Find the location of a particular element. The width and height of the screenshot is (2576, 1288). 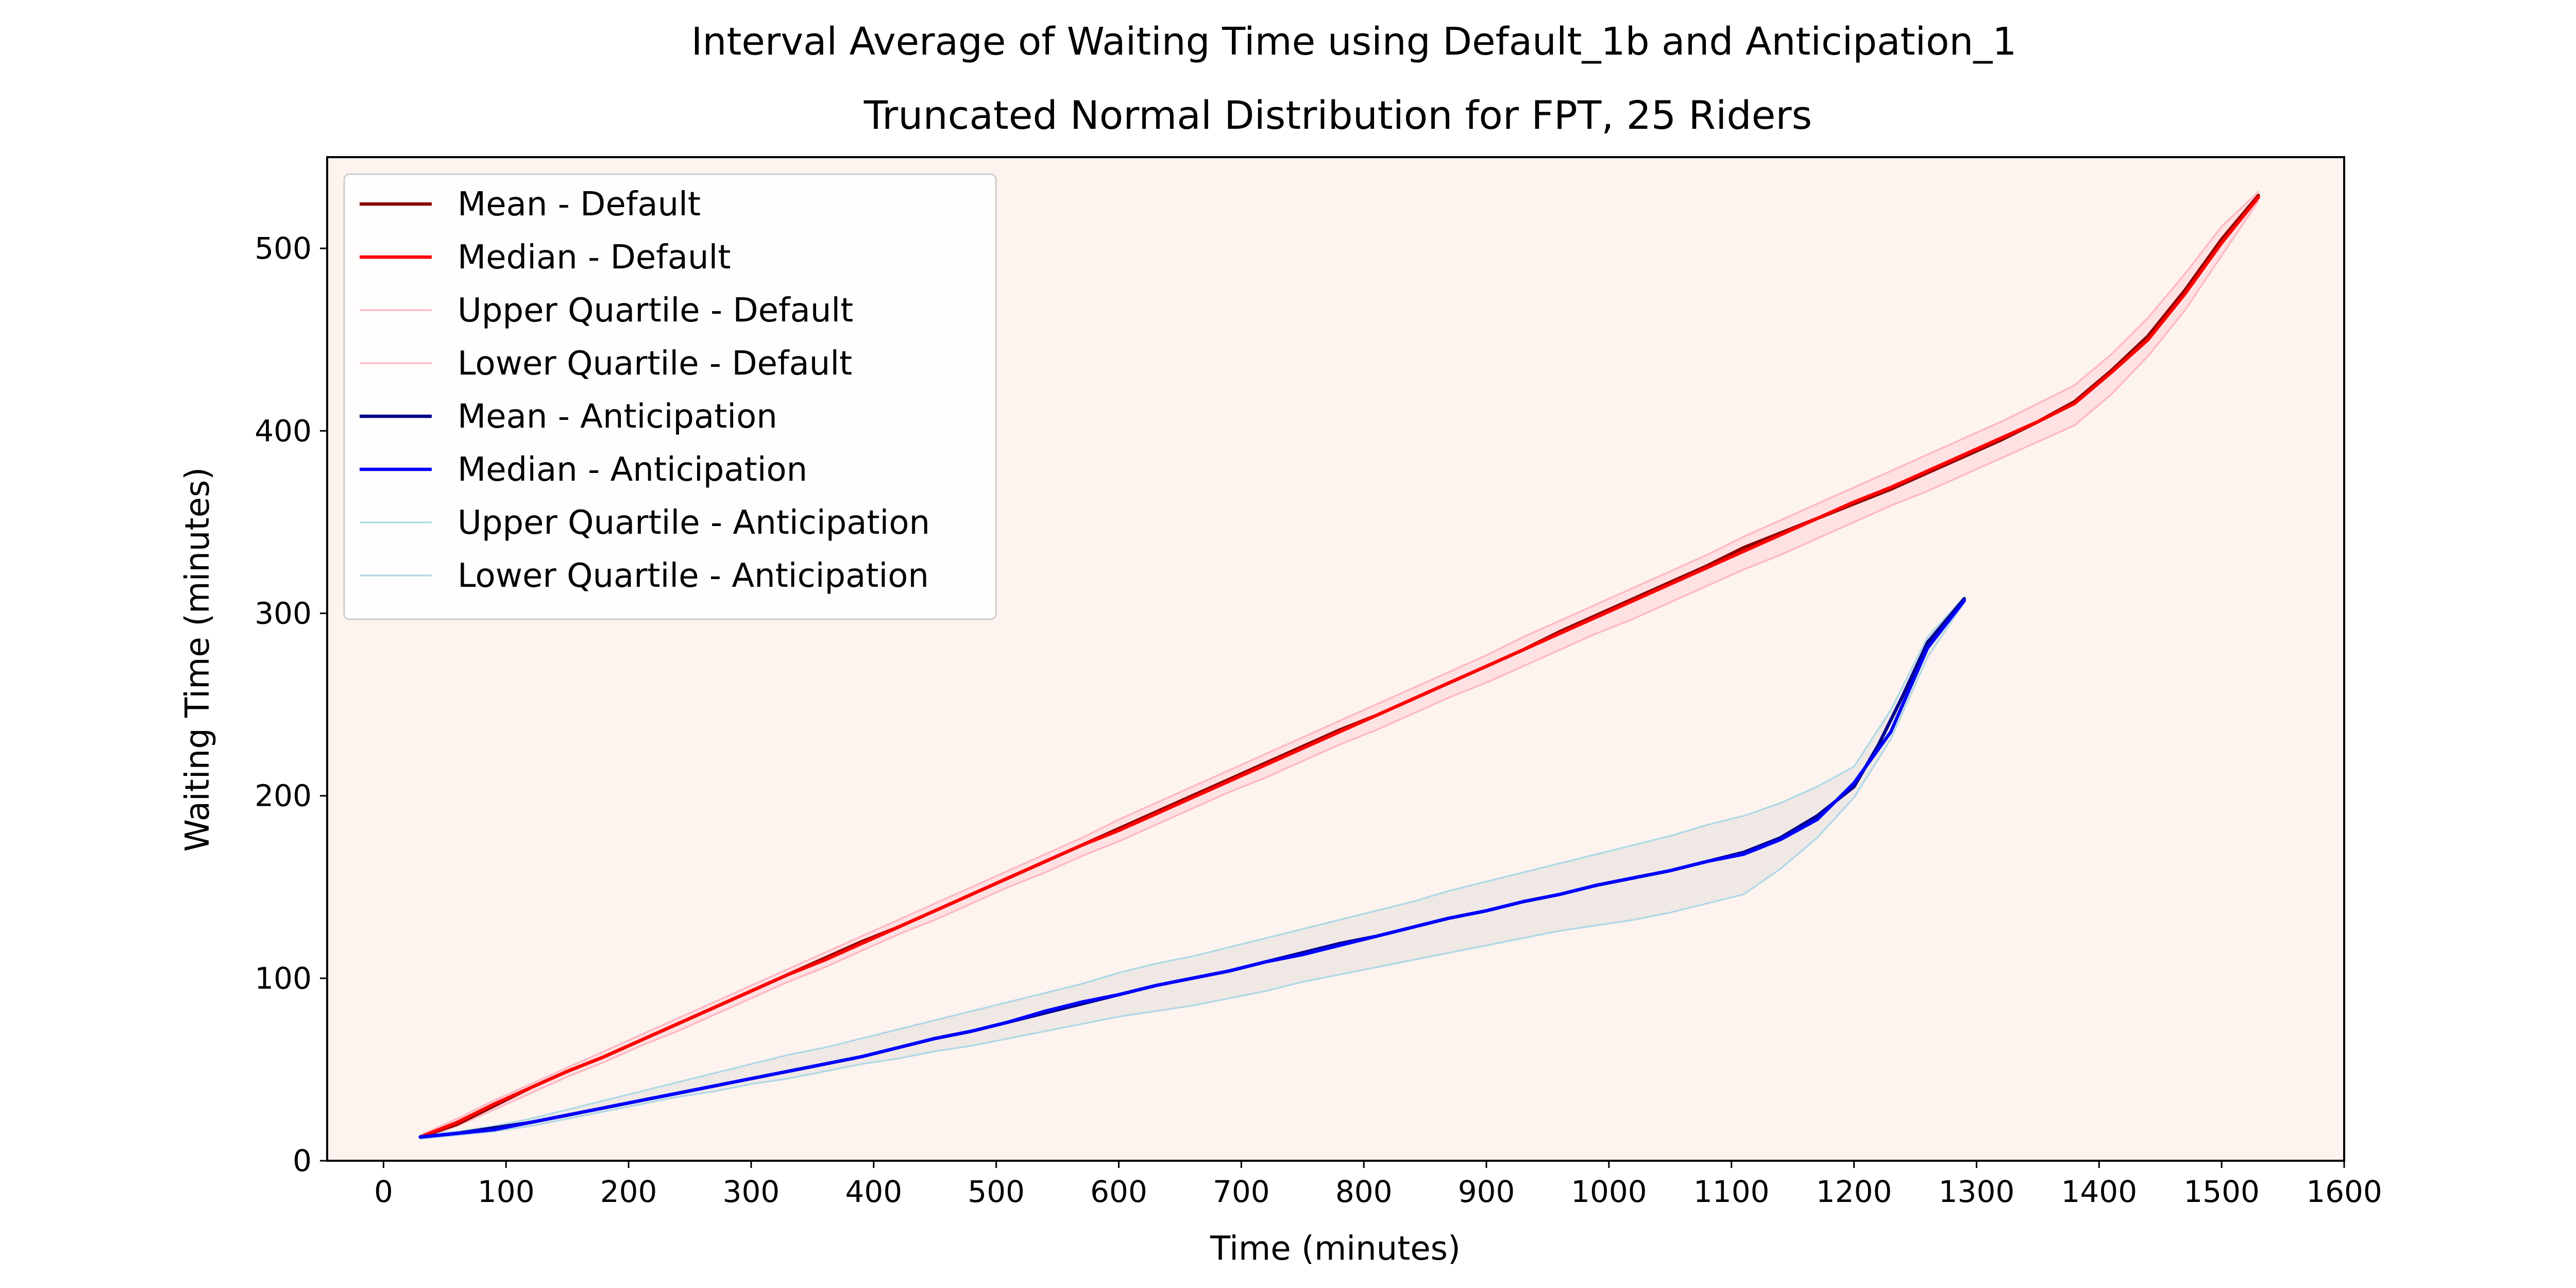

x-tick-label: 100 is located at coordinates (506, 1191).